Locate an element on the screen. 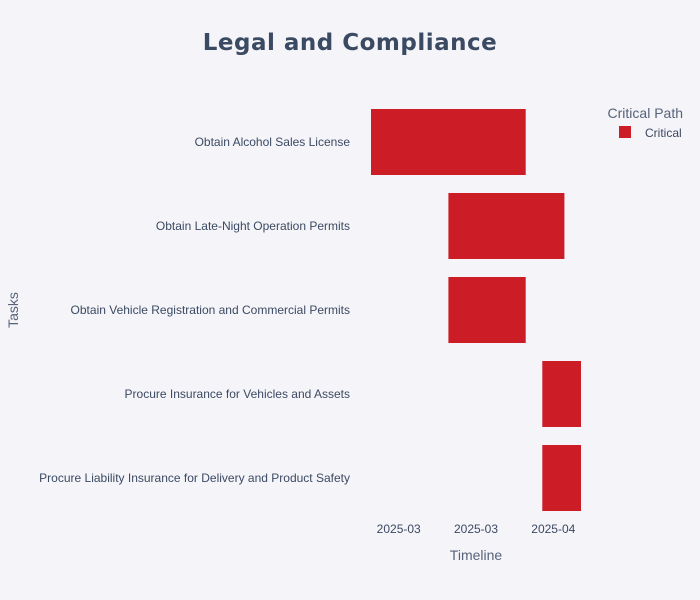 The width and height of the screenshot is (700, 600). x-axis-title: Timeline is located at coordinates (476, 555).